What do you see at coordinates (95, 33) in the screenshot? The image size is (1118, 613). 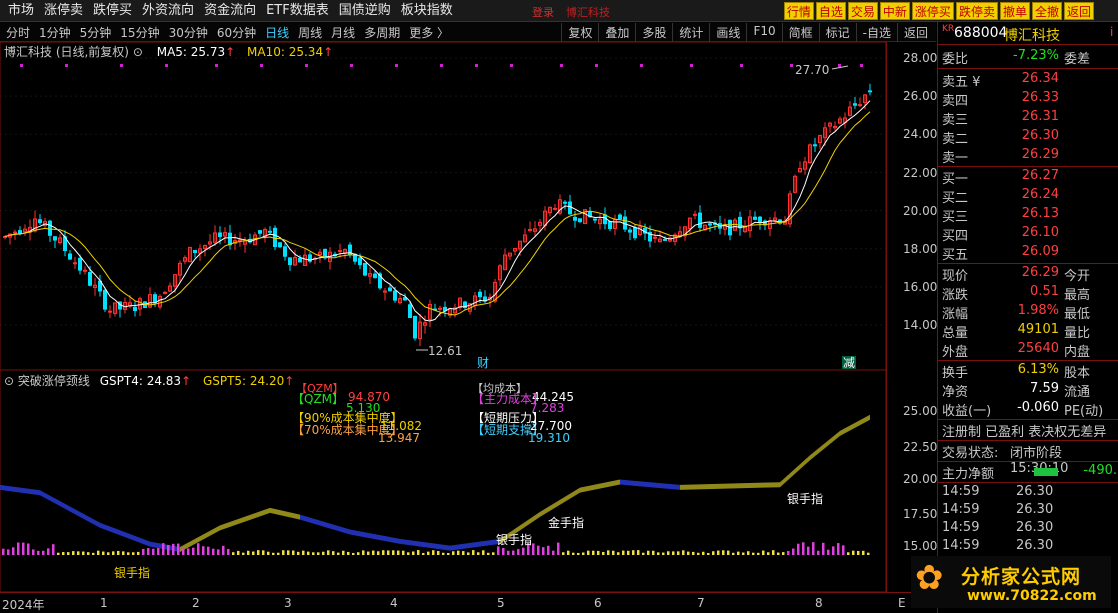 I see `tab-5min: 5分钟` at bounding box center [95, 33].